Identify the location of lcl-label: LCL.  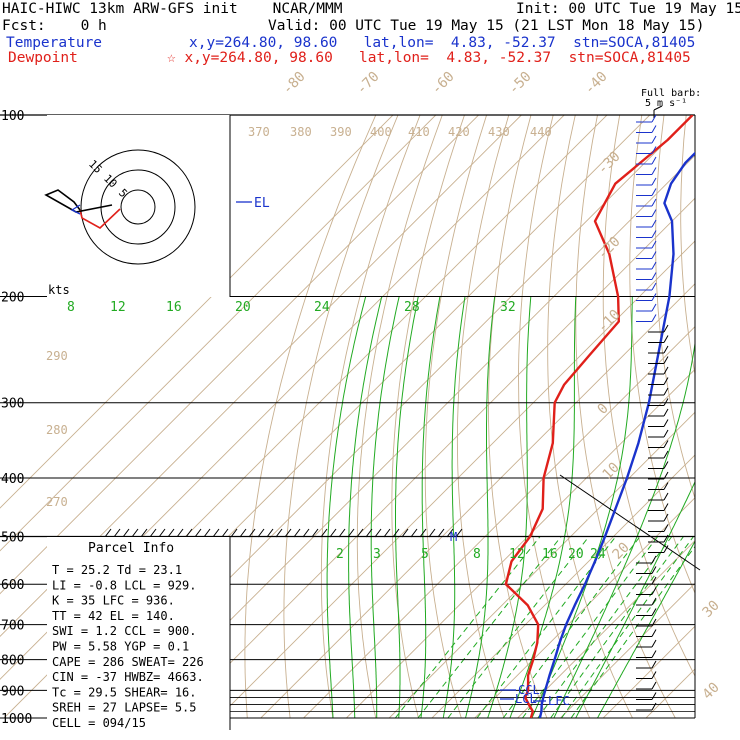
(526, 699).